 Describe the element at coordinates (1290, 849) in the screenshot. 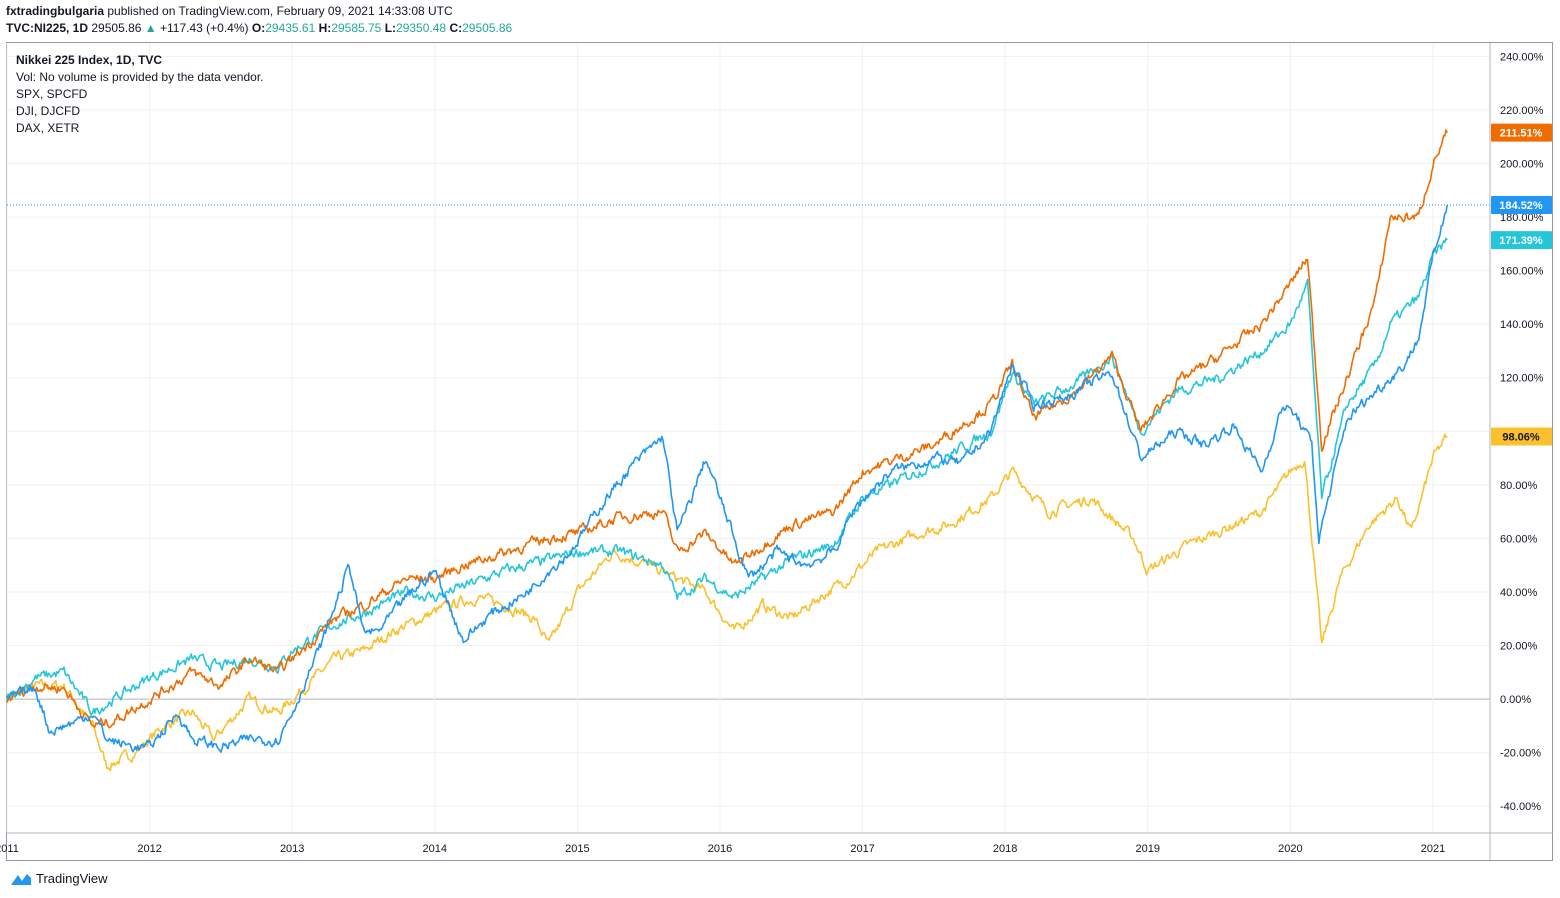

I see `x-tick-label: 2020` at that location.